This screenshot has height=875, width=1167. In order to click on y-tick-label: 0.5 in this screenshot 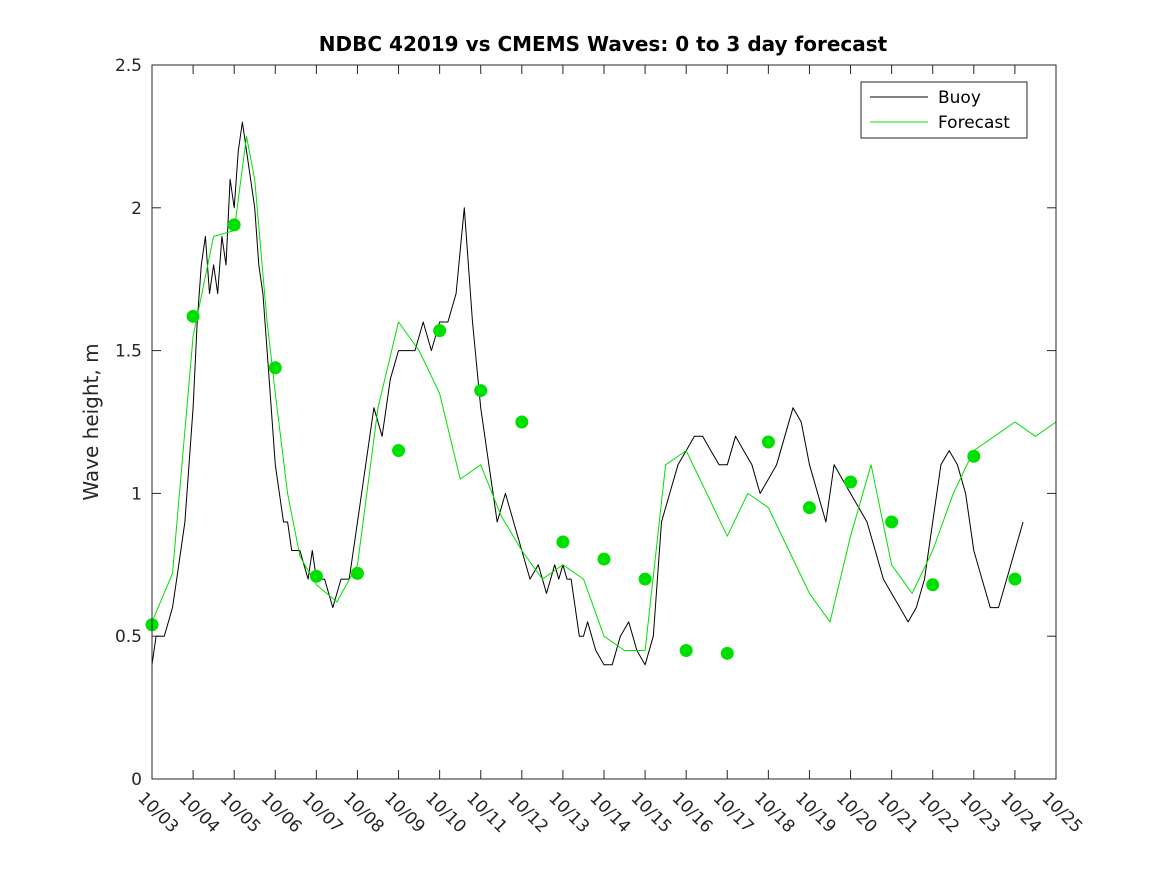, I will do `click(128, 637)`.